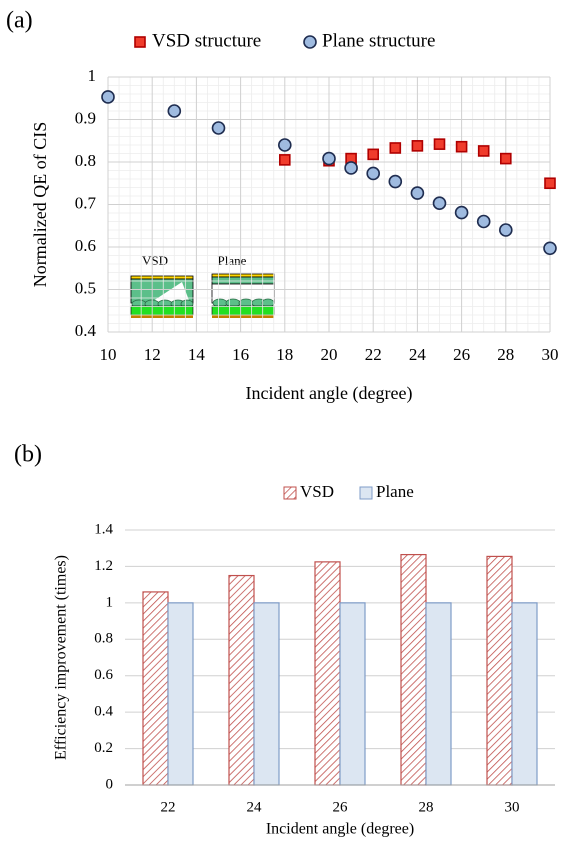  What do you see at coordinates (108, 354) in the screenshot?
I see `x-tick-label: 10` at bounding box center [108, 354].